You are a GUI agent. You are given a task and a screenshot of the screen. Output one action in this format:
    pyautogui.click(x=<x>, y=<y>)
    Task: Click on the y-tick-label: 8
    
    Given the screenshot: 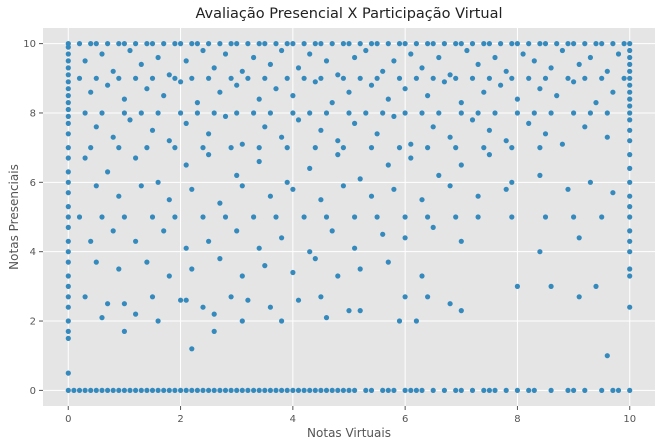 What is the action you would take?
    pyautogui.click(x=33, y=113)
    